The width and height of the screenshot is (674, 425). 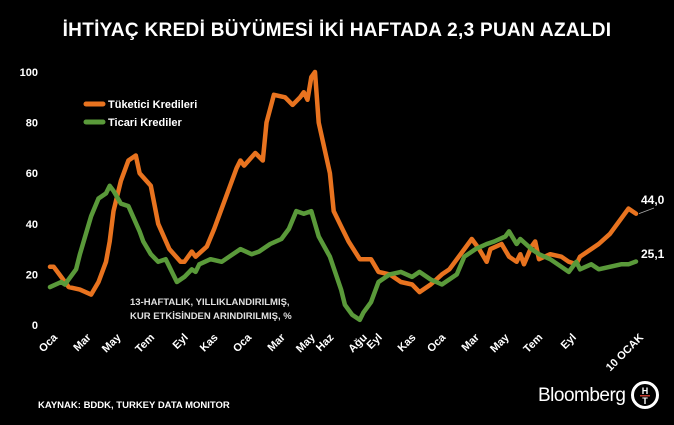 What do you see at coordinates (582, 395) in the screenshot?
I see `brand-name: Bloomberg` at bounding box center [582, 395].